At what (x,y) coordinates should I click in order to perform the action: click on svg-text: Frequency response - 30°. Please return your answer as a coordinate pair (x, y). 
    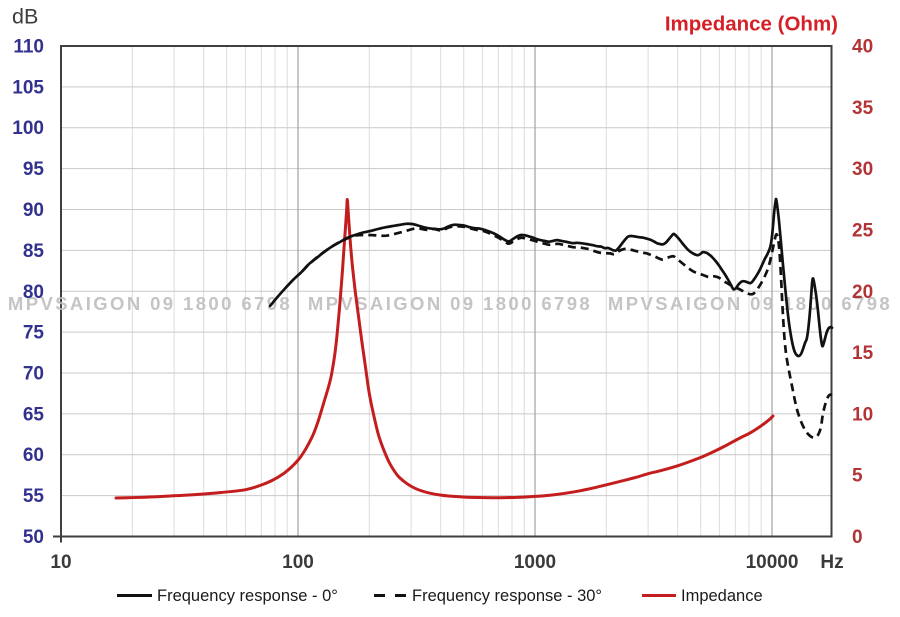
    Looking at the image, I should click on (507, 596).